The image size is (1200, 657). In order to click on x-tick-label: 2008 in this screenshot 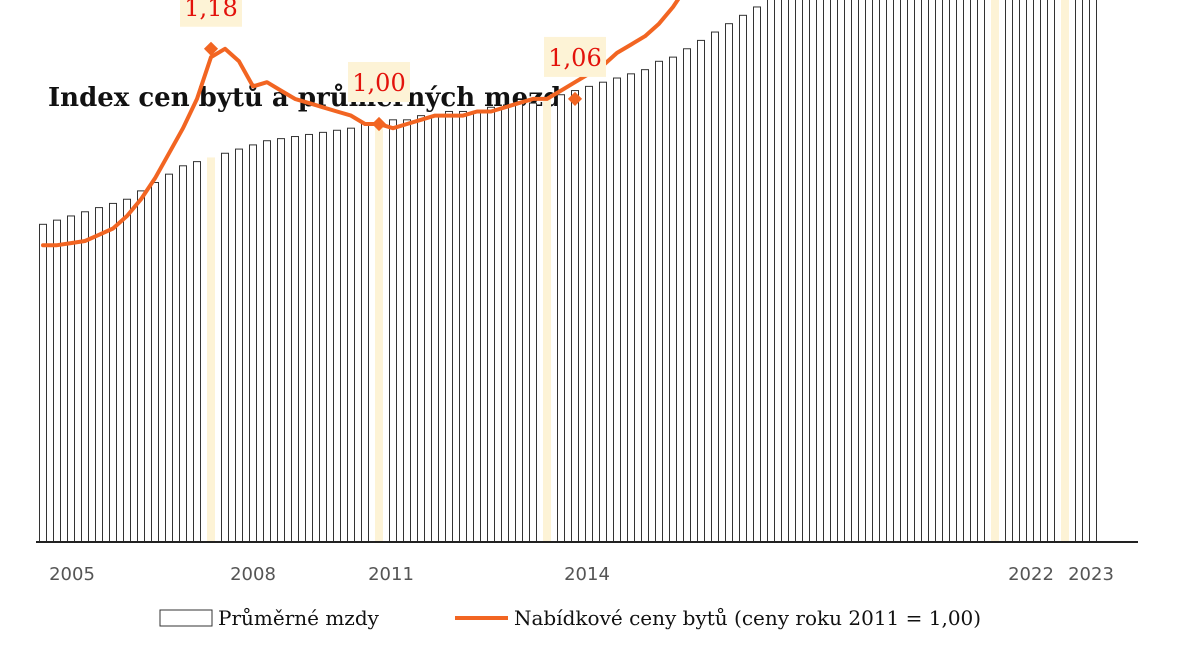, I will do `click(253, 574)`.